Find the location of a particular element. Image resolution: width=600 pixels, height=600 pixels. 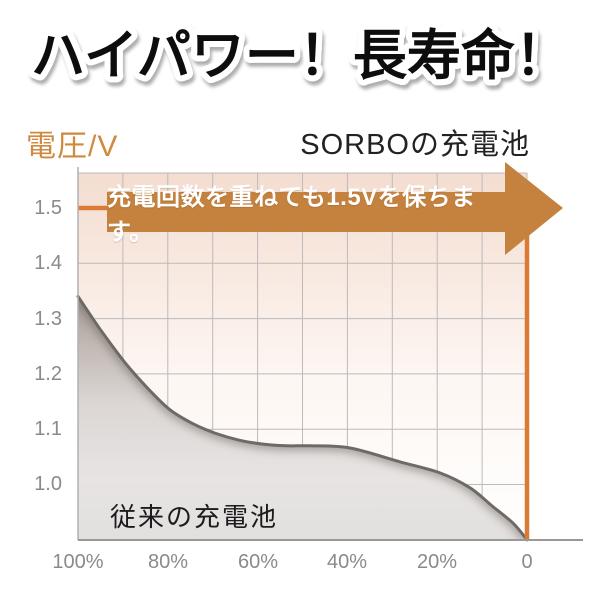

x-tick-label-100: 100% is located at coordinates (78, 562).